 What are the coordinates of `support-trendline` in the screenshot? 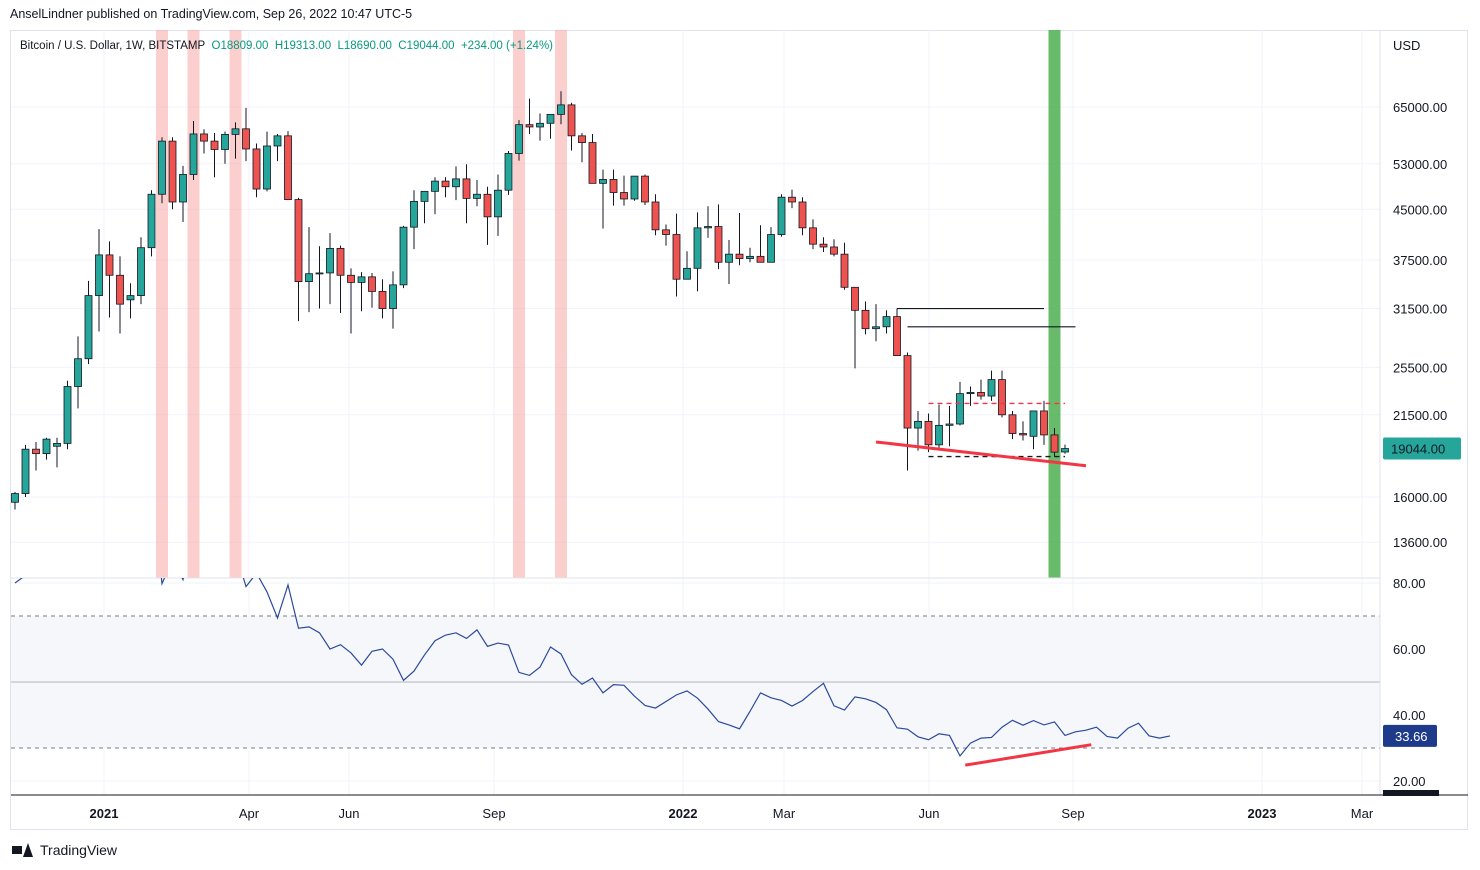 It's located at (981, 454).